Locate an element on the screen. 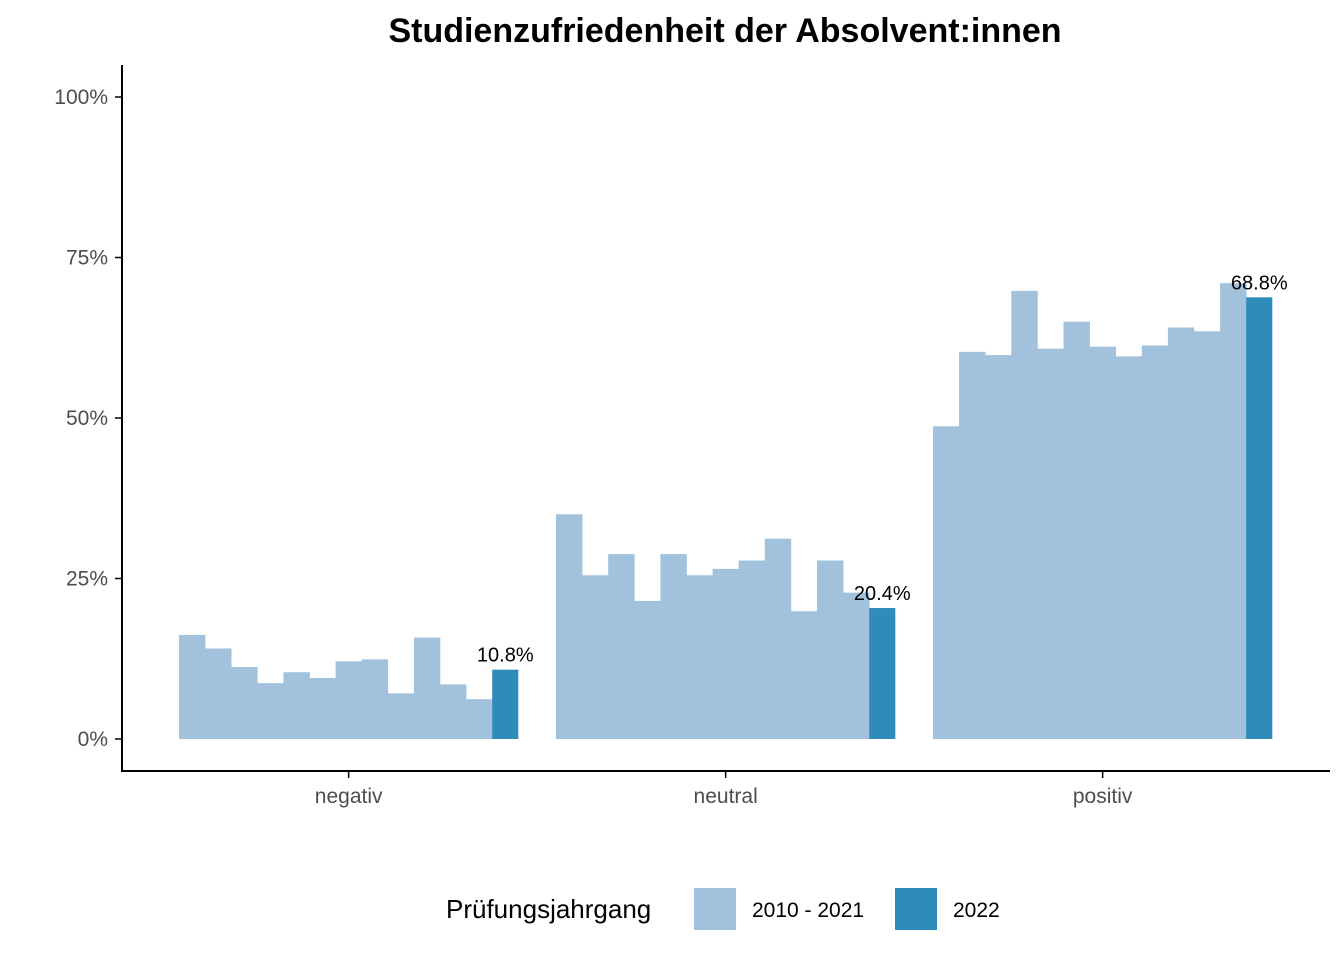 The width and height of the screenshot is (1344, 960). bar-current-negativ is located at coordinates (505, 704).